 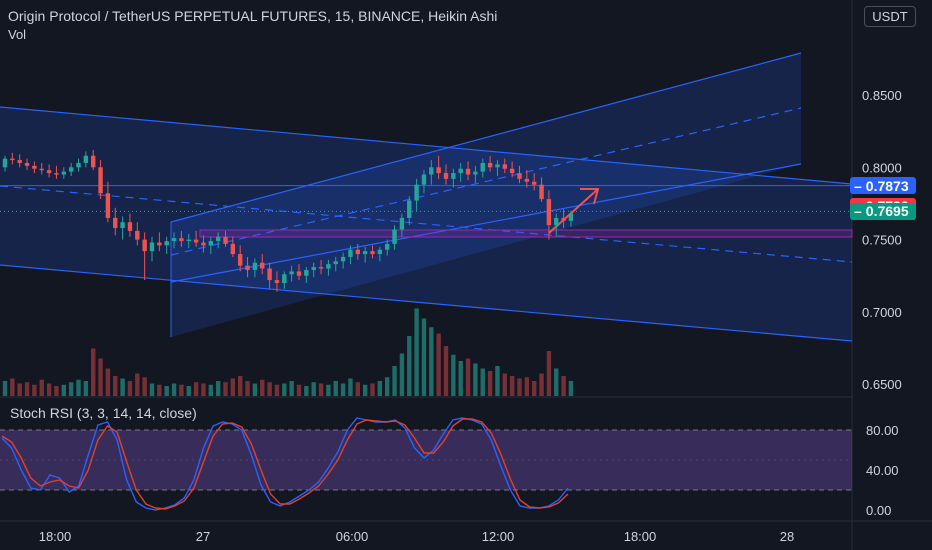 I want to click on price-tag-last: –0.7695, so click(x=883, y=211).